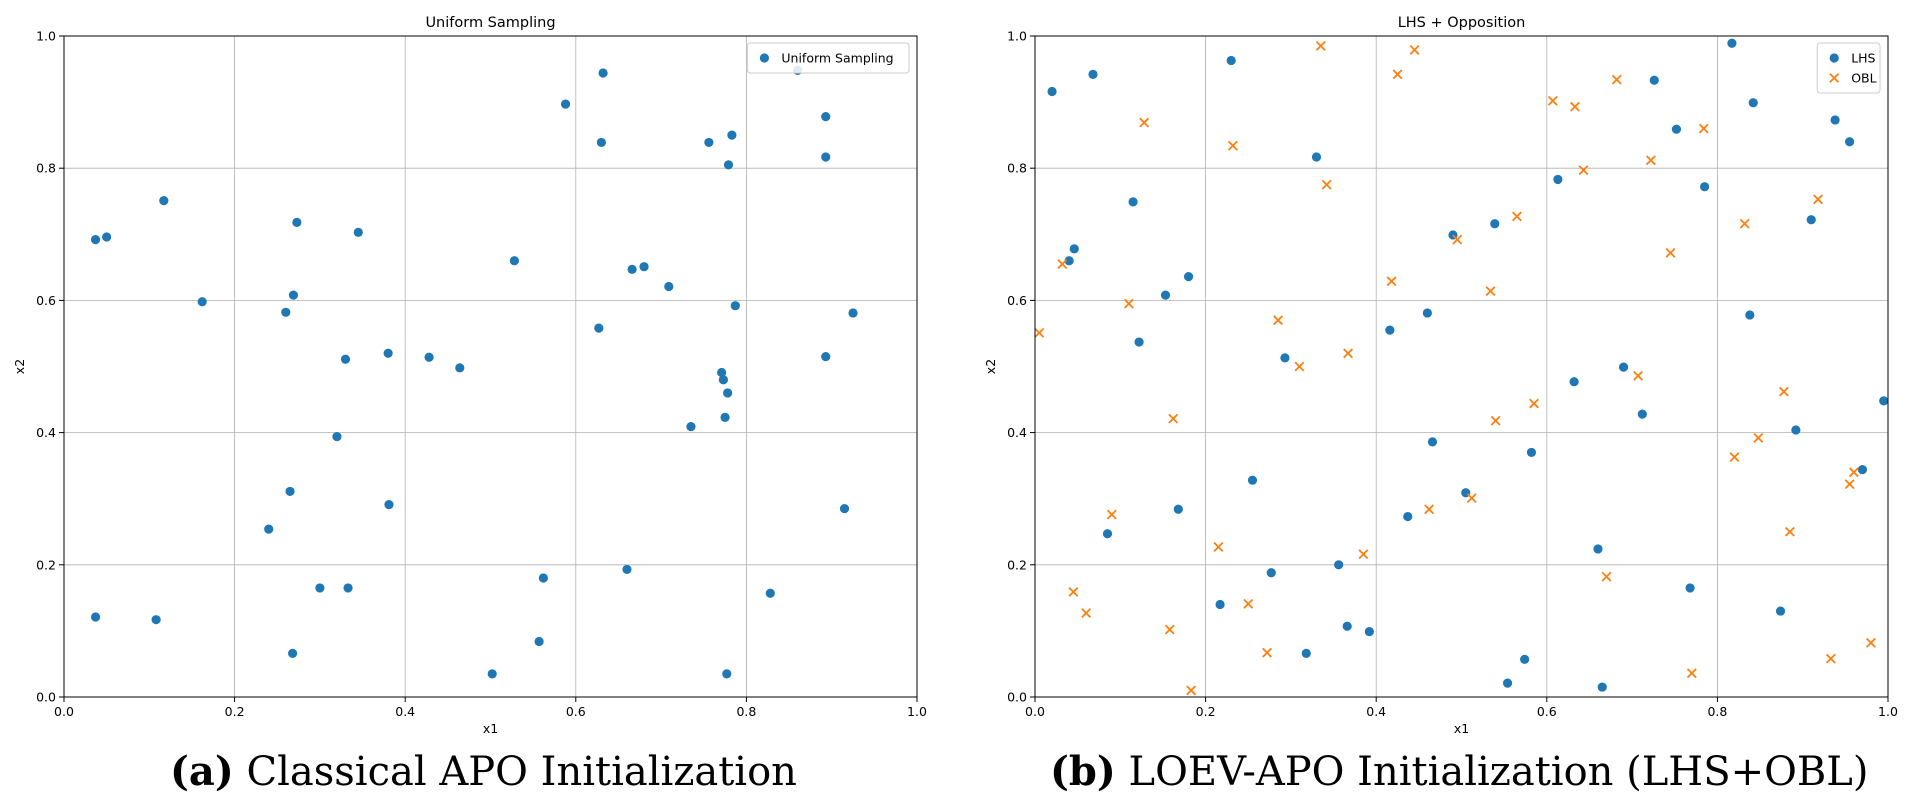 This screenshot has width=1905, height=812. I want to click on caption-b: (b) LOEV-APO Initialization (LHS+OBL), so click(1459, 771).